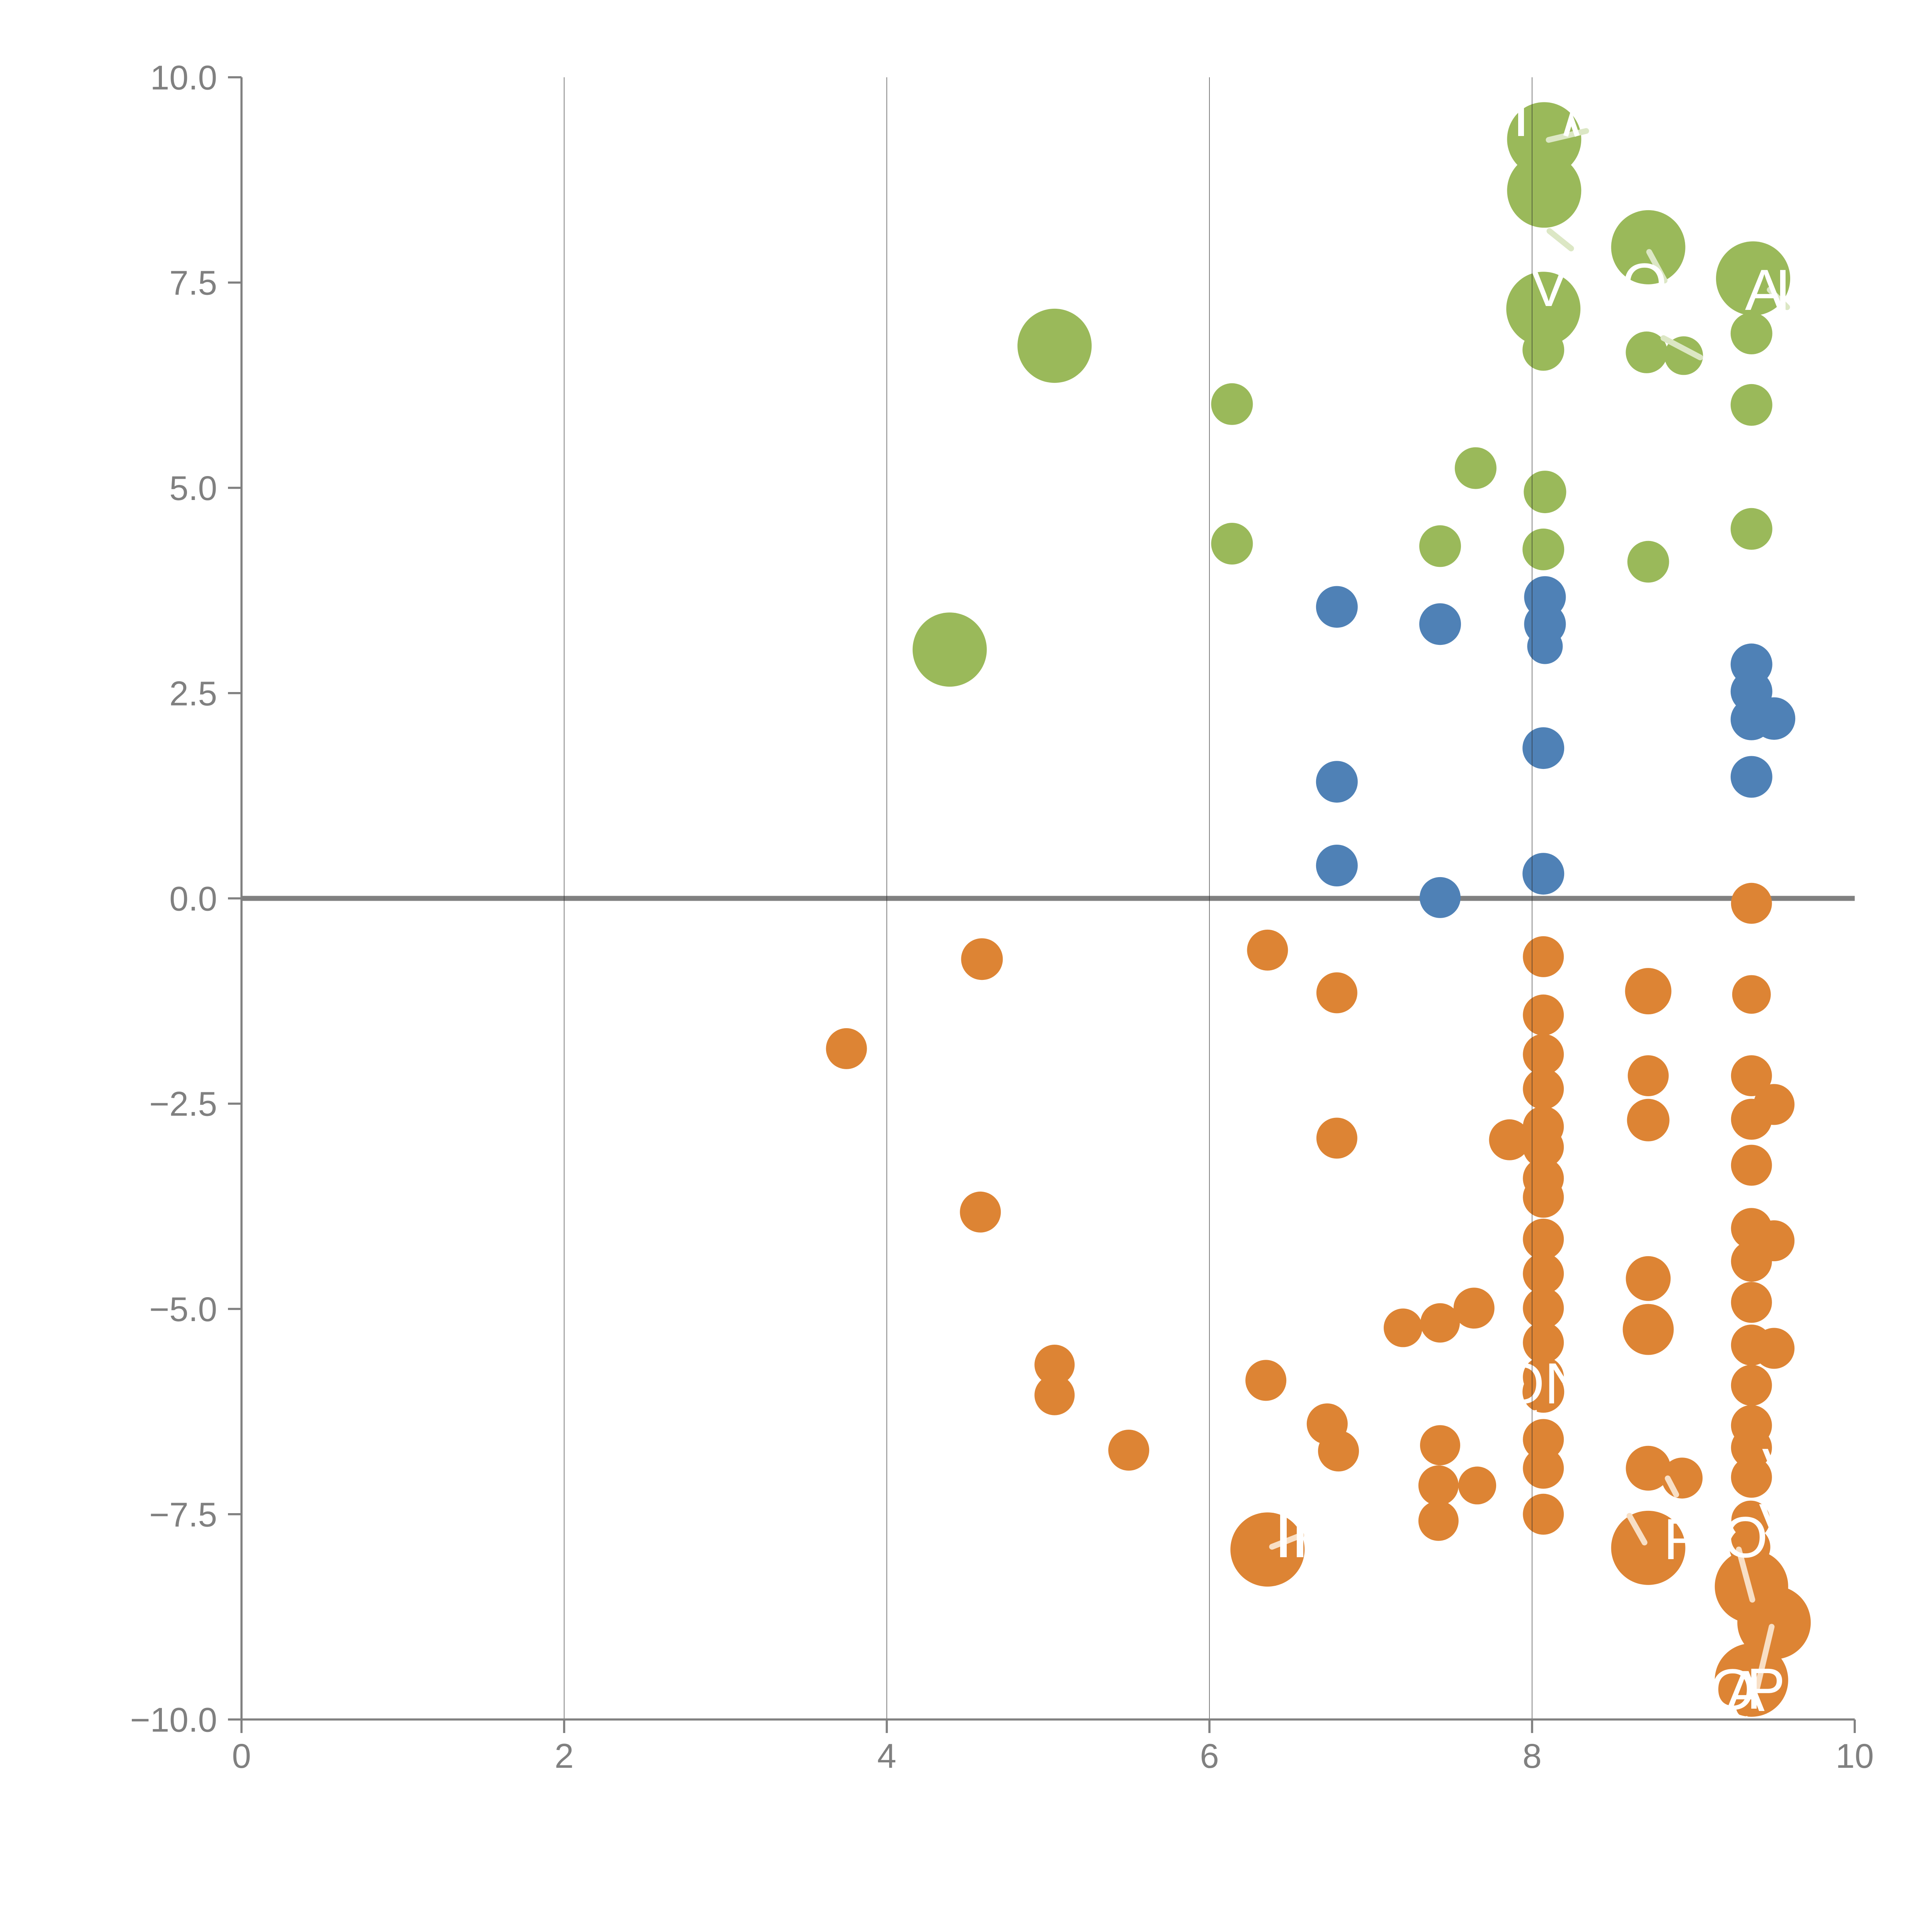 Image resolution: width=1932 pixels, height=1932 pixels. What do you see at coordinates (193, 488) in the screenshot?
I see `svg-text: 5.0` at bounding box center [193, 488].